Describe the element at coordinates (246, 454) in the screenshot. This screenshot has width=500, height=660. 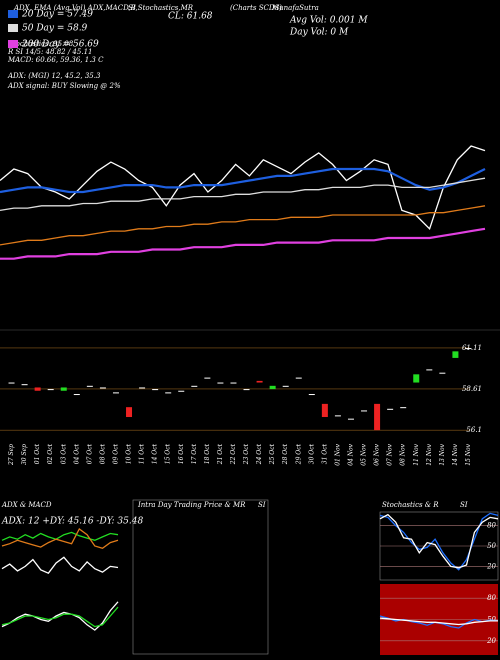
I see `x-tick-label: 23 Oct` at that location.